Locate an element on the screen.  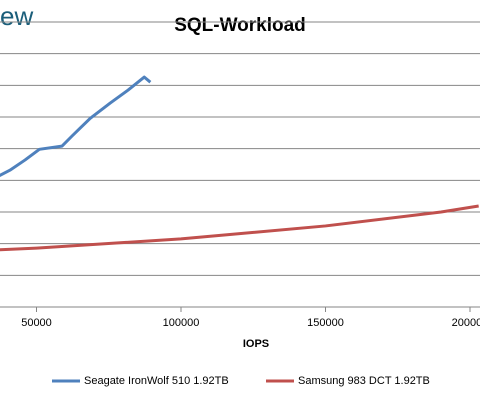
x-tick-label: 200000 is located at coordinates (466, 323).